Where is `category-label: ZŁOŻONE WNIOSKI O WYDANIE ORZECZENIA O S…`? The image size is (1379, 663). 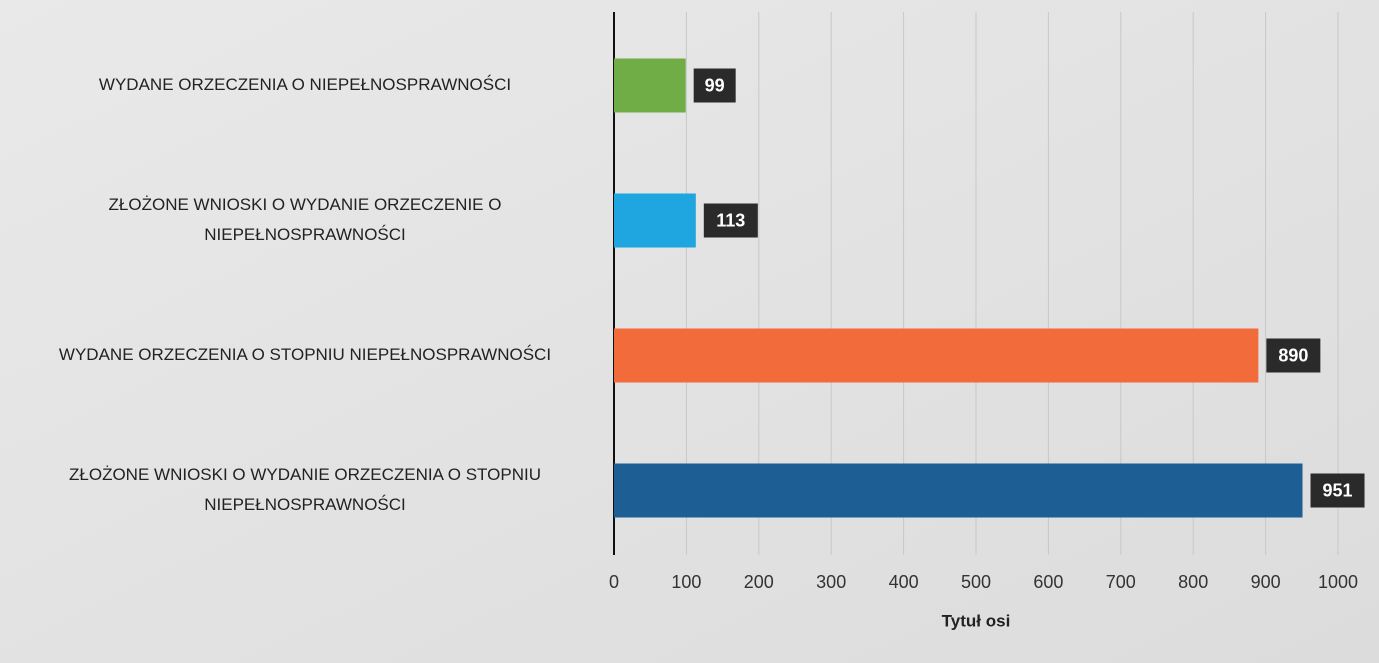 category-label: ZŁOŻONE WNIOSKI O WYDANIE ORZECZENIA O S… is located at coordinates (305, 474).